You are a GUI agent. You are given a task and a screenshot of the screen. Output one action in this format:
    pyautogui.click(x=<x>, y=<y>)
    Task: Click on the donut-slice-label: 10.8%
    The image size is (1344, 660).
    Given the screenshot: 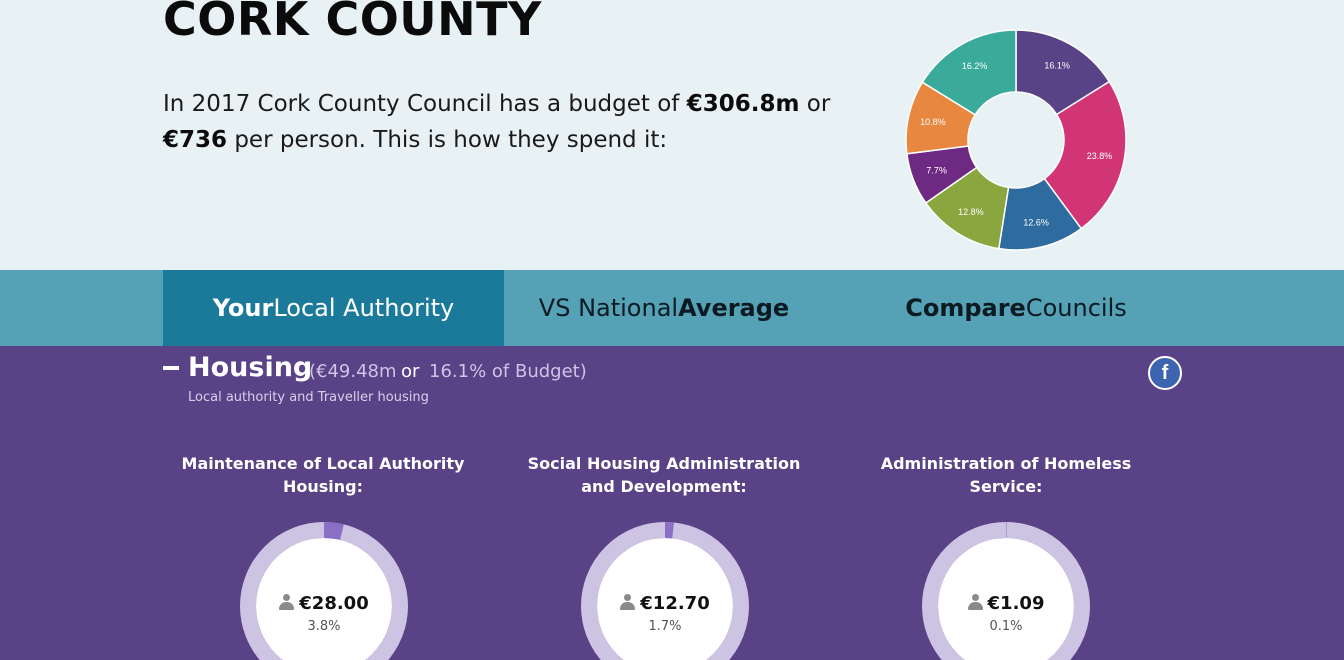 What is the action you would take?
    pyautogui.click(x=933, y=122)
    